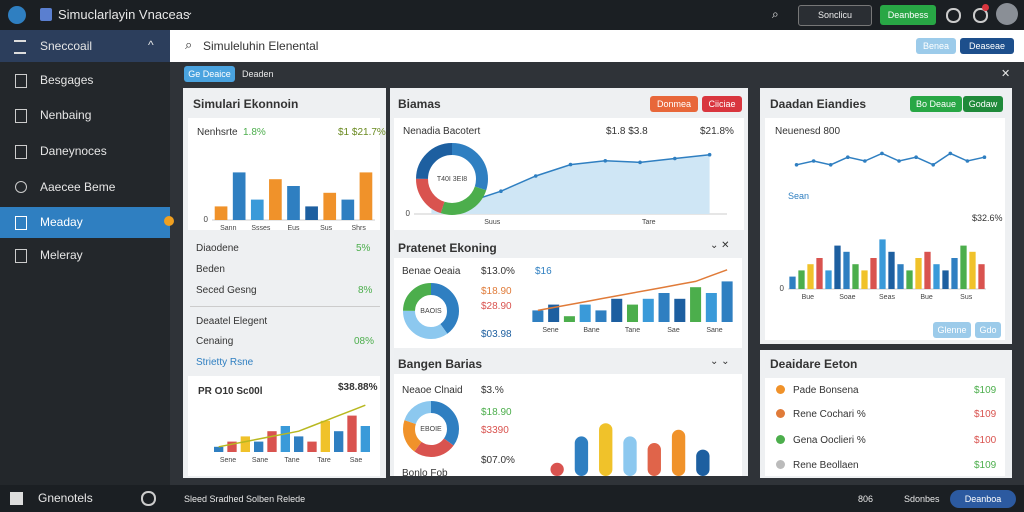 Image resolution: width=1024 pixels, height=512 pixels. I want to click on panel-title: Simulari Ekonnoin, so click(246, 104).